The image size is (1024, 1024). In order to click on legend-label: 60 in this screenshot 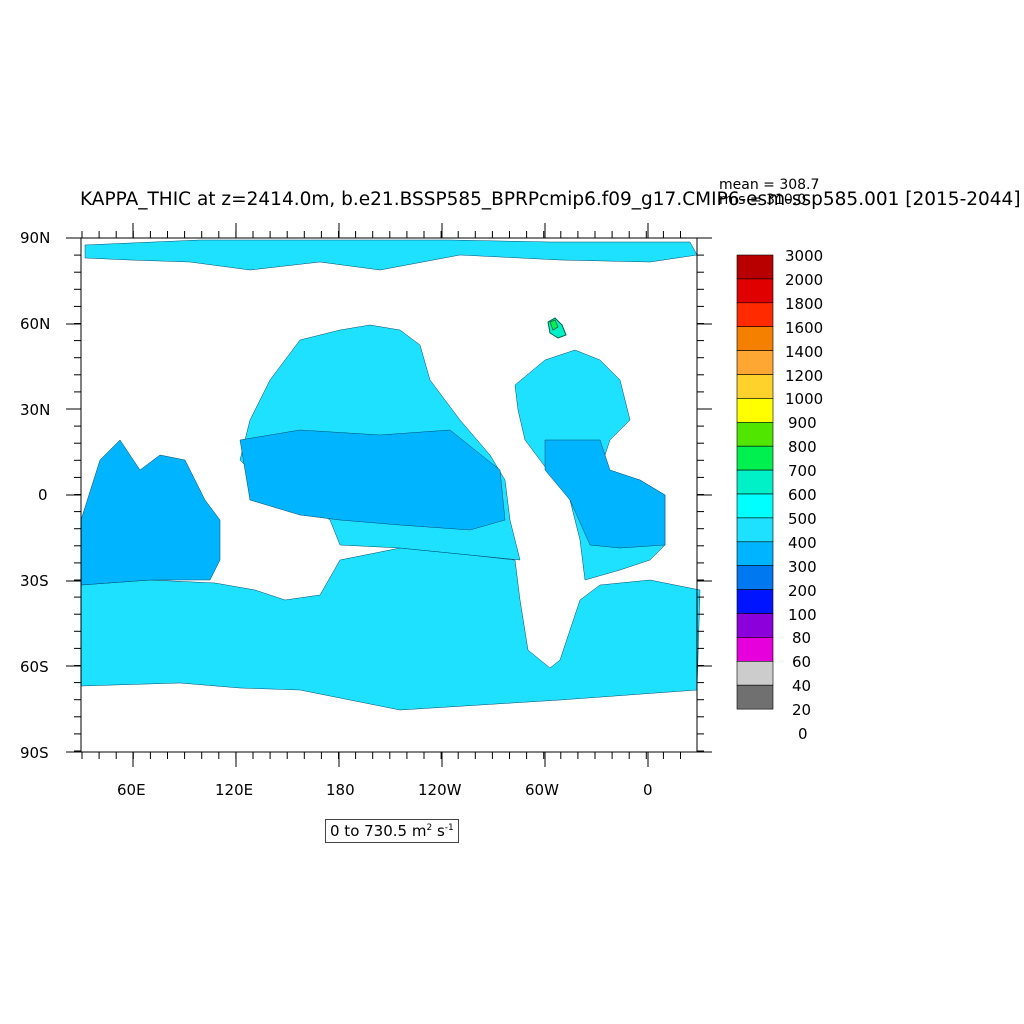, I will do `click(802, 662)`.